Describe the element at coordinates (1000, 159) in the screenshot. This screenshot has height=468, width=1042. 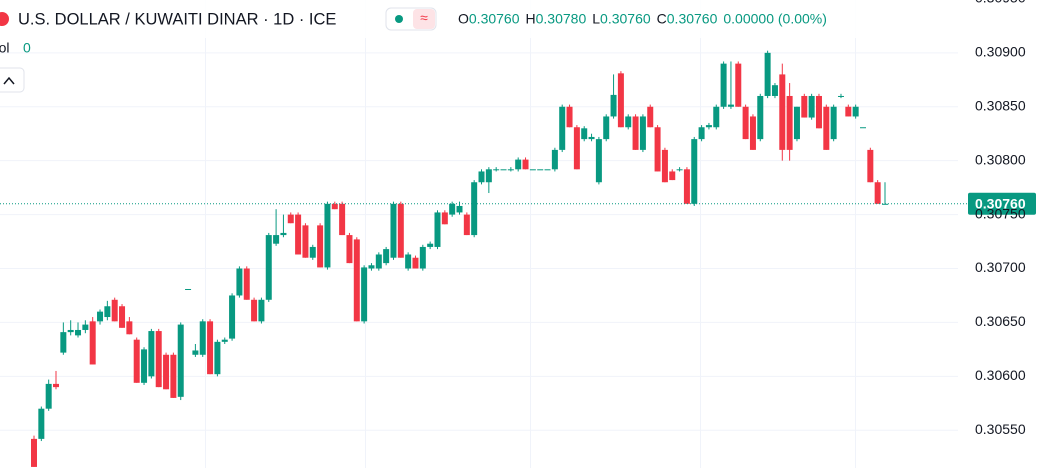
I see `y-tick-label: 0.30800` at that location.